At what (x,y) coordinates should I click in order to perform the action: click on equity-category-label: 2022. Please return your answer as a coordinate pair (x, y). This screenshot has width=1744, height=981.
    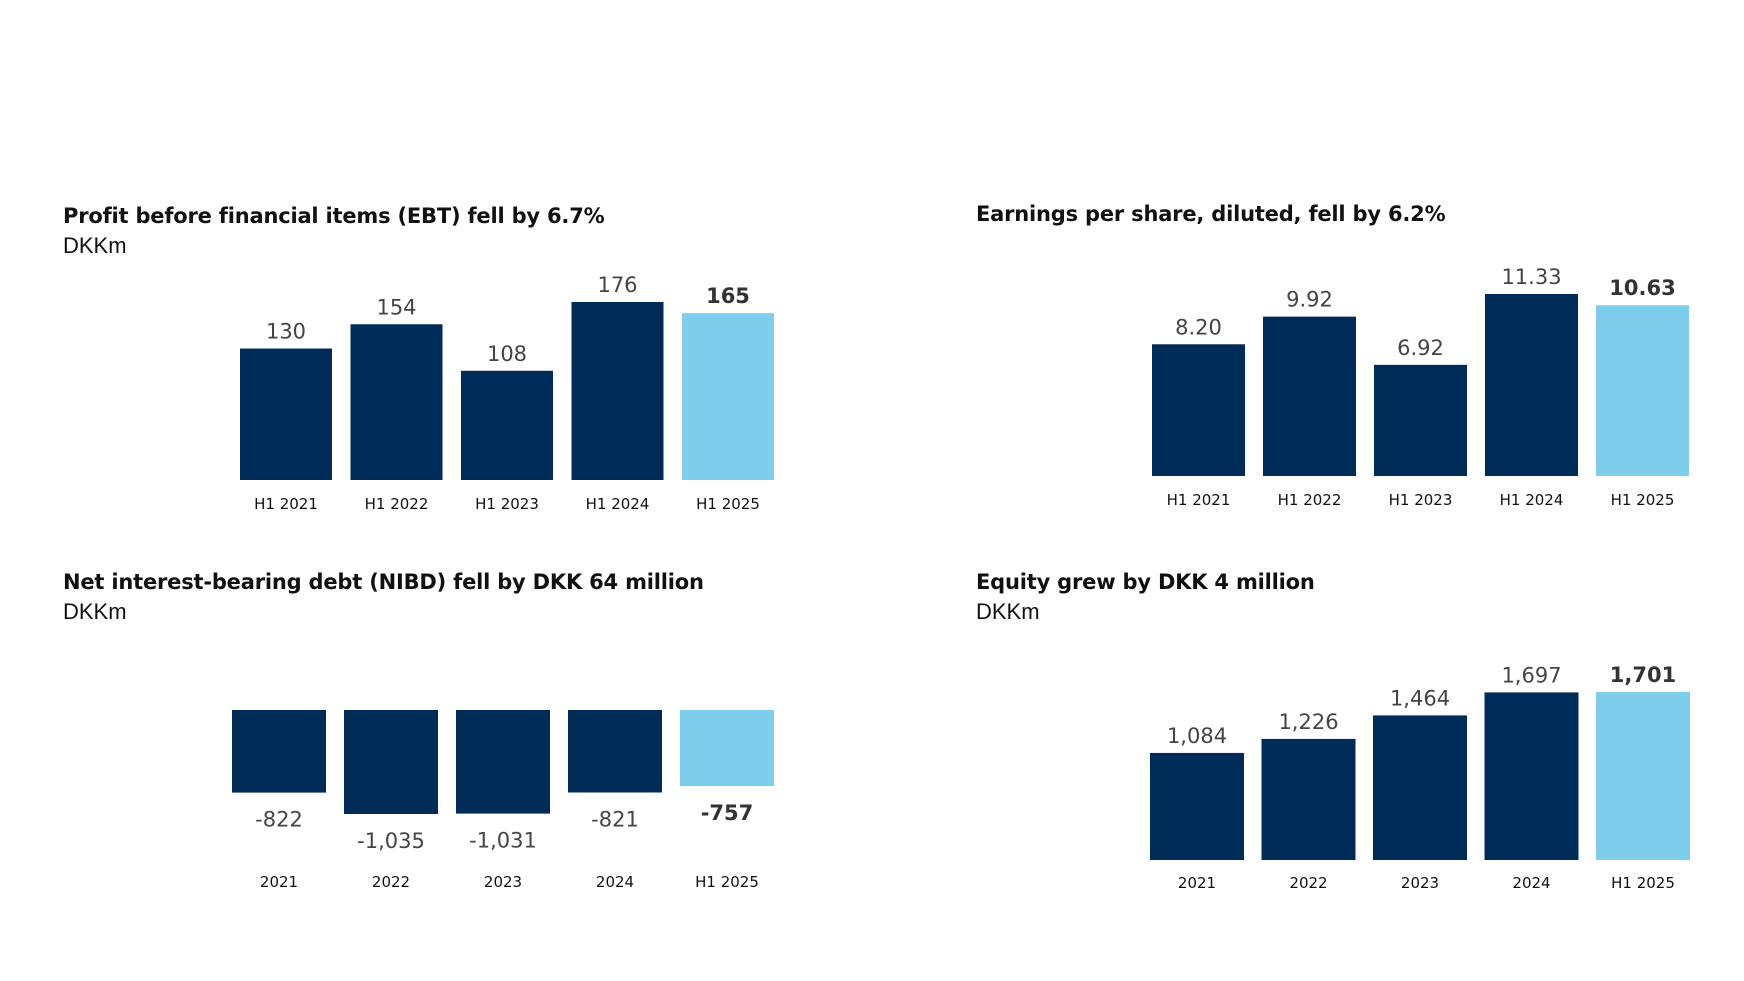
    Looking at the image, I should click on (1308, 883).